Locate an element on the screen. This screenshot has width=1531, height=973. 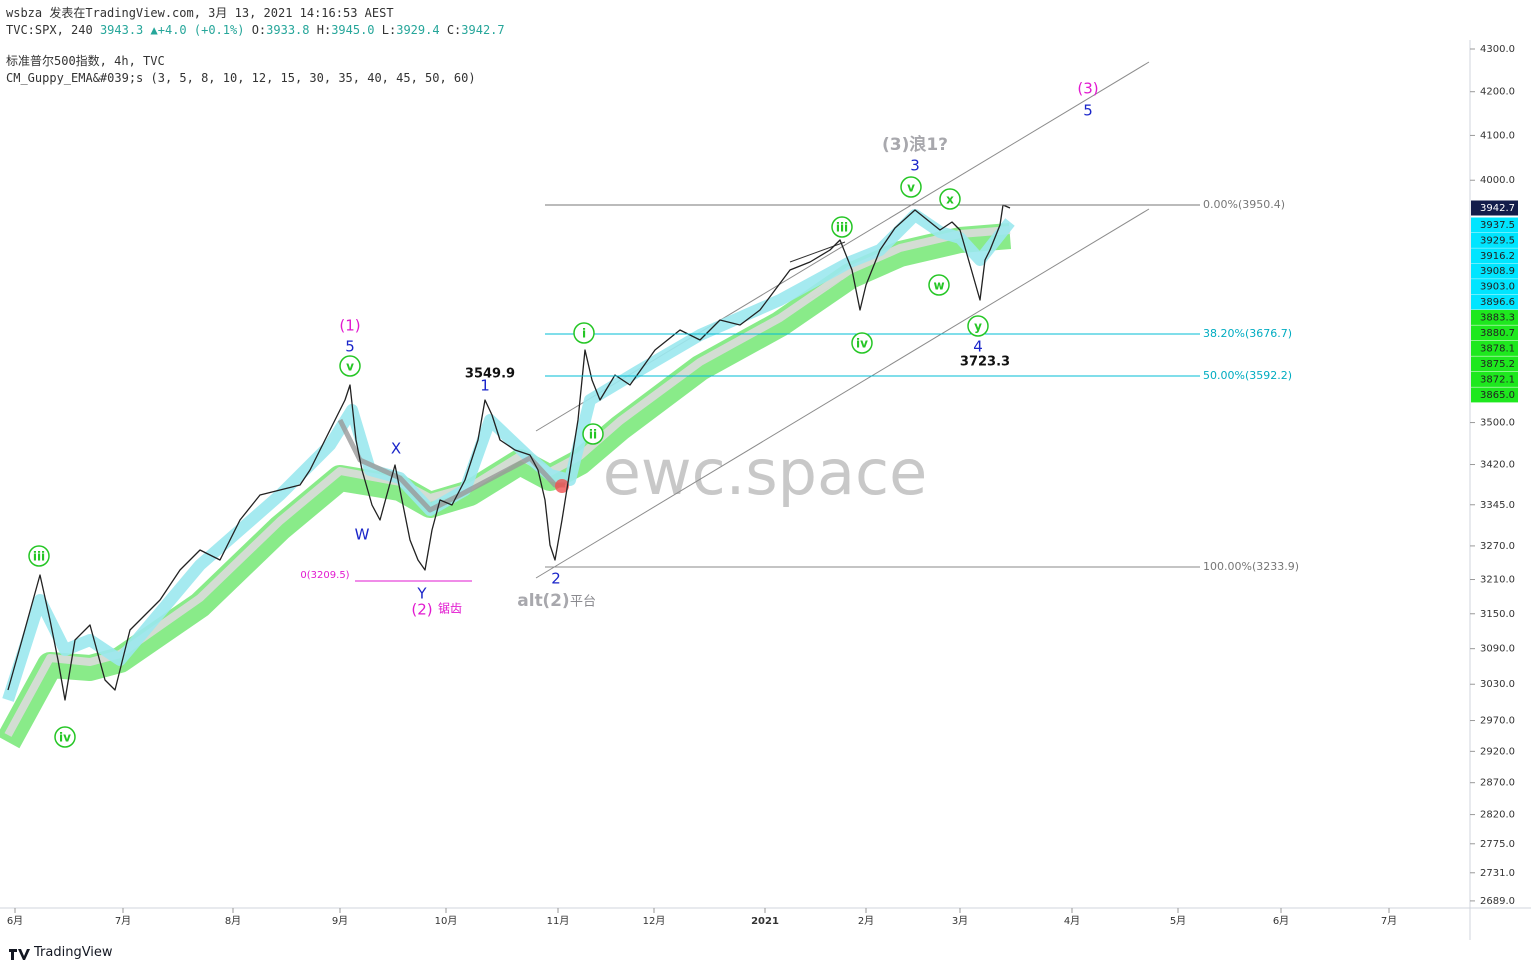
price-tick-label: 2920.0 is located at coordinates (1497, 751).